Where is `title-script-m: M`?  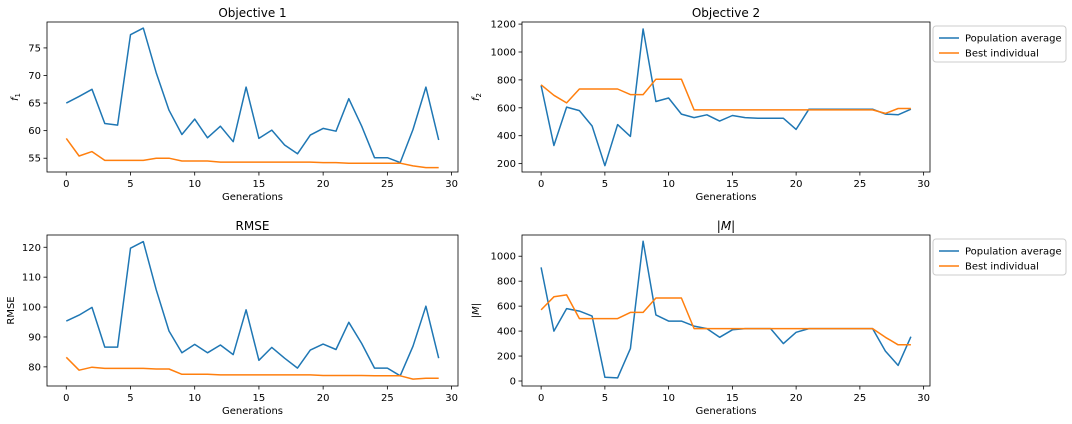
title-script-m: M is located at coordinates (726, 226).